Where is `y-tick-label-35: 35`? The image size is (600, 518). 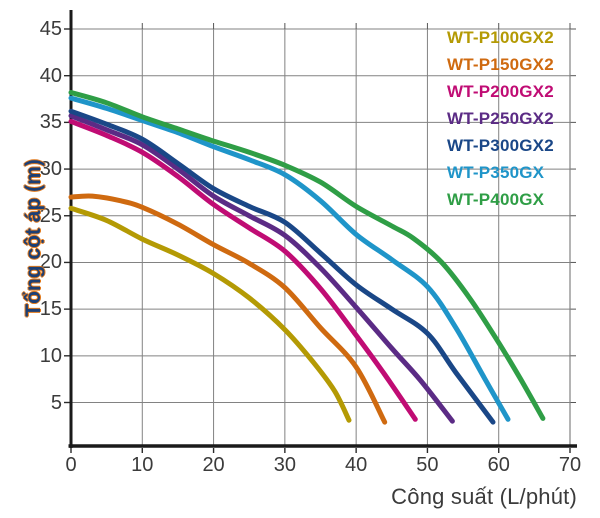 y-tick-label-35: 35 is located at coordinates (50, 122).